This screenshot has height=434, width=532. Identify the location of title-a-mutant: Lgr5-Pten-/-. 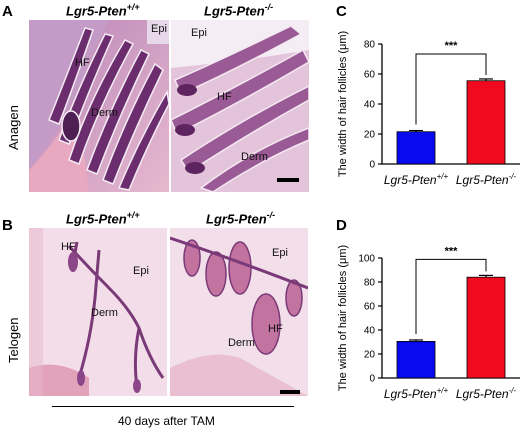
(239, 10).